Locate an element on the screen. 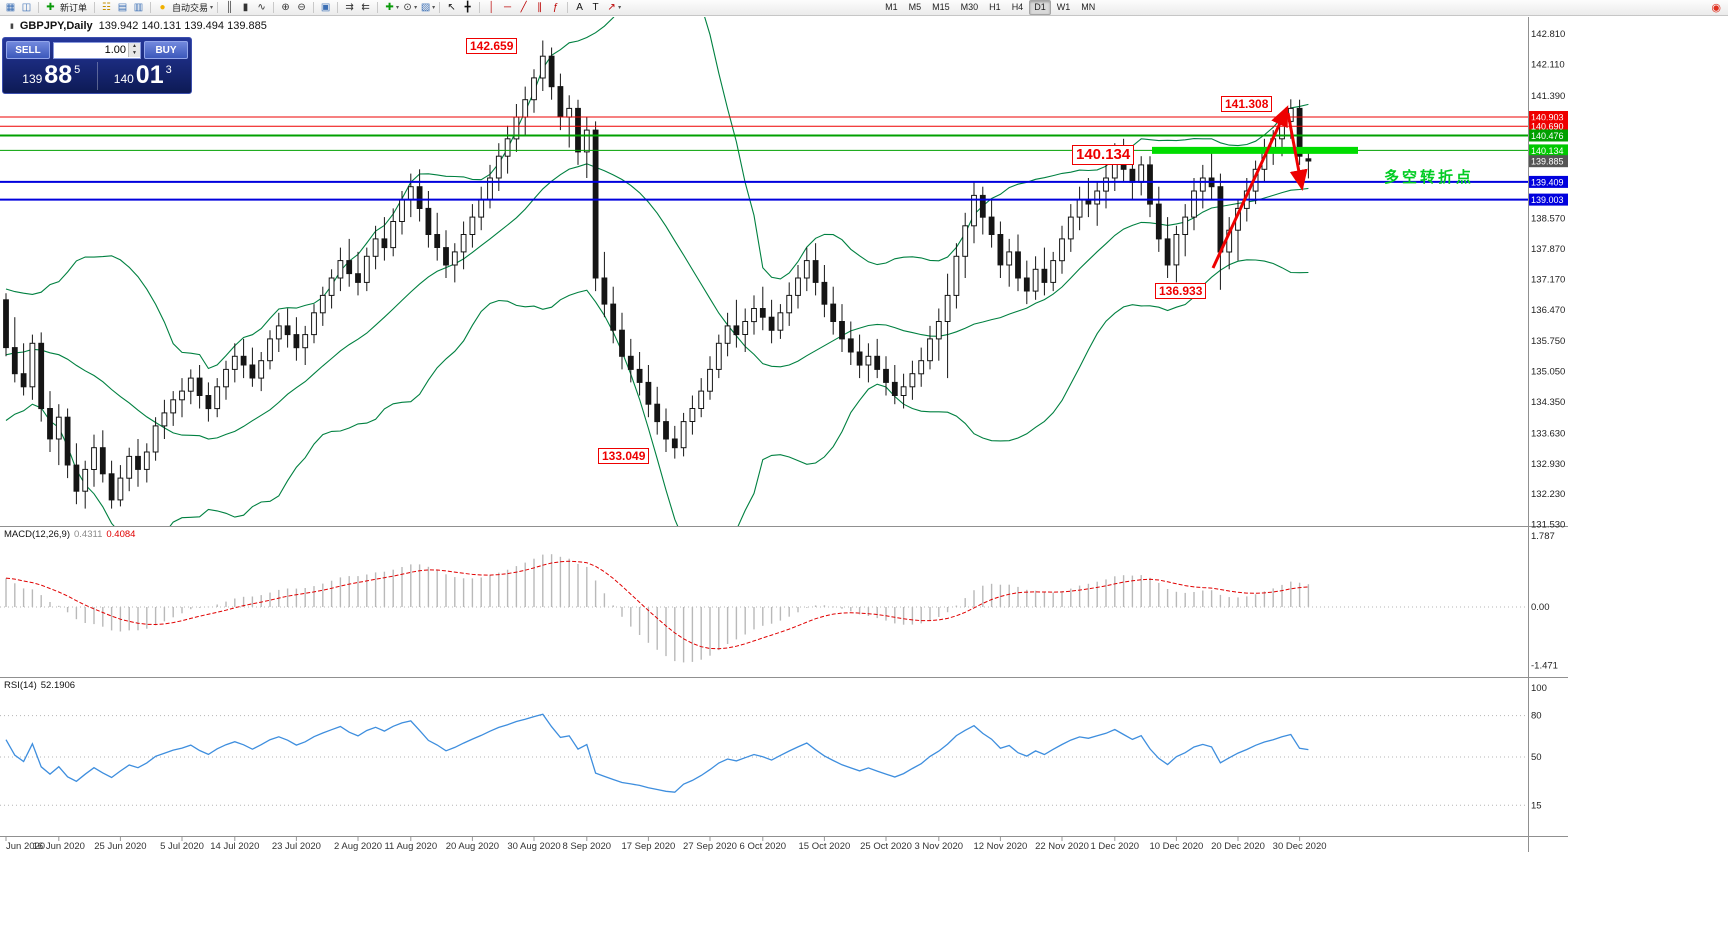 Image resolution: width=1728 pixels, height=940 pixels. zoom-out-icon: ⊖ is located at coordinates (301, 7).